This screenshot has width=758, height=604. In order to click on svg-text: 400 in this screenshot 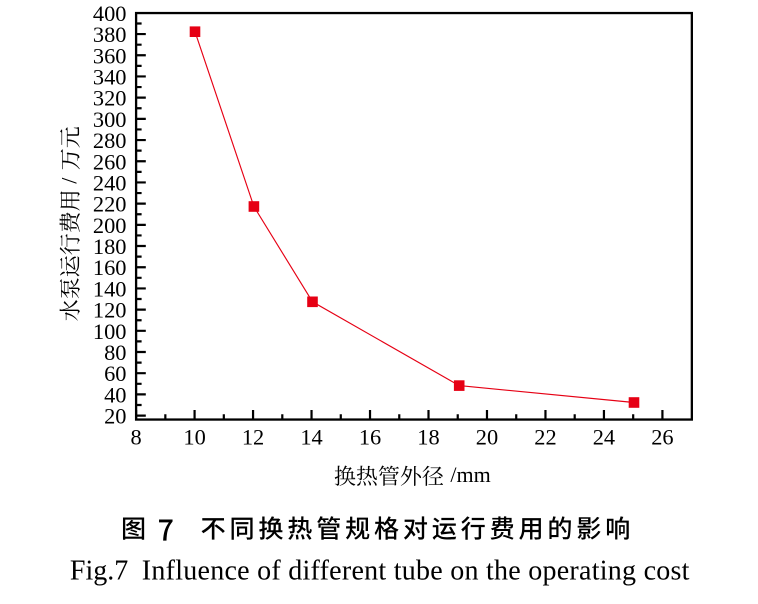, I will do `click(110, 13)`.